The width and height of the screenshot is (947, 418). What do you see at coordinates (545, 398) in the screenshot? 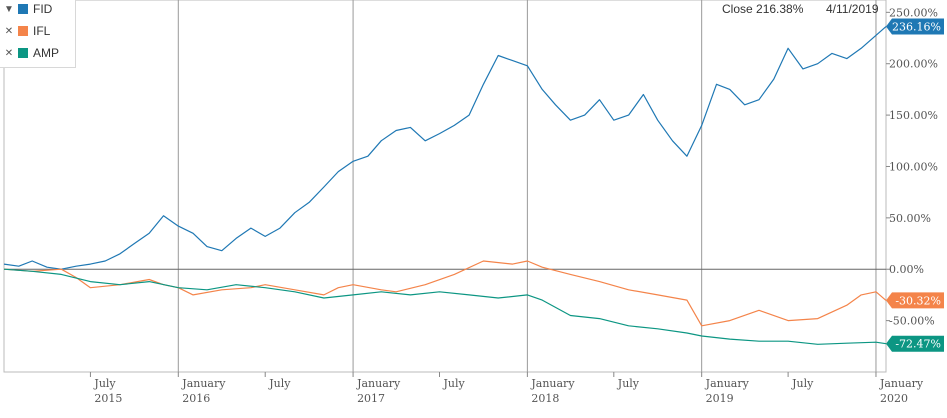
I see `x-tick-year: 2018` at bounding box center [545, 398].